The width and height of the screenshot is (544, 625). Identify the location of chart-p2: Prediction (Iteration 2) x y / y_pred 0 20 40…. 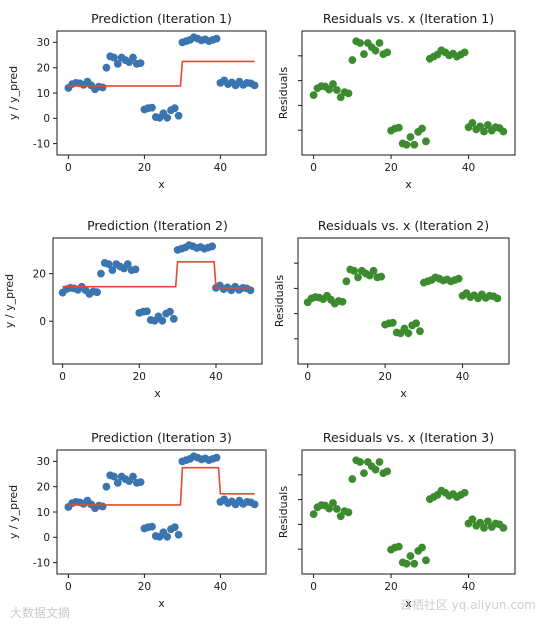
(133, 309).